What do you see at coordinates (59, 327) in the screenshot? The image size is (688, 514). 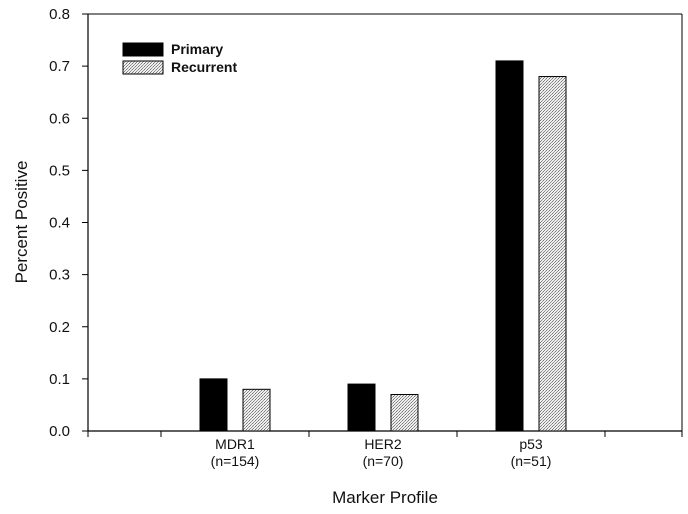 I see `y-tick-label: 0.2` at bounding box center [59, 327].